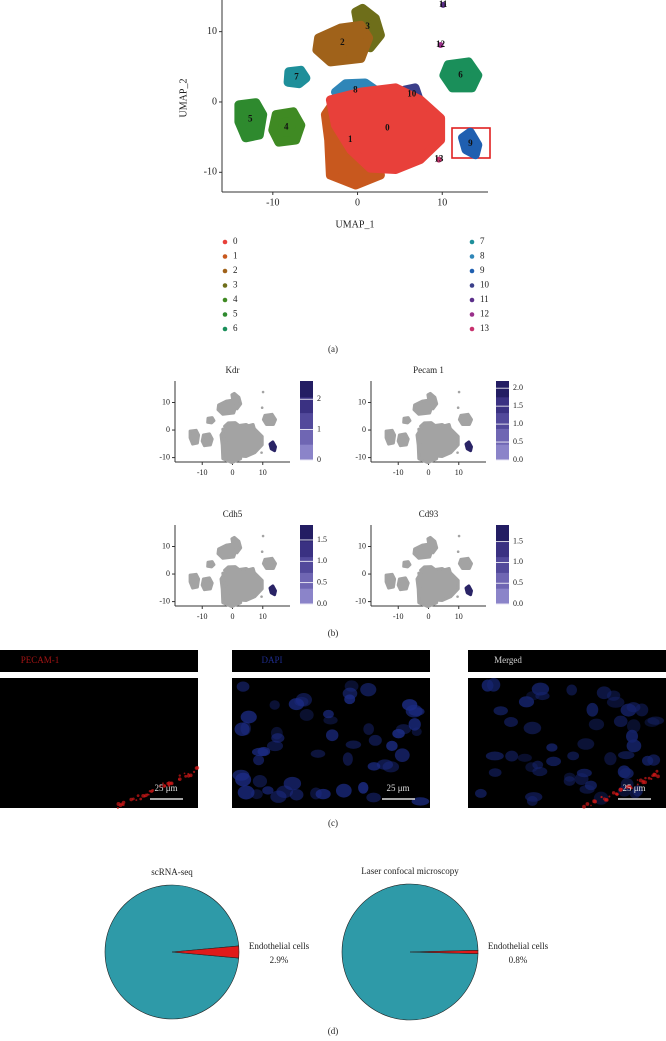 This screenshot has height=1041, width=666. What do you see at coordinates (263, 472) in the screenshot?
I see `x-tick-label: 10` at bounding box center [263, 472].